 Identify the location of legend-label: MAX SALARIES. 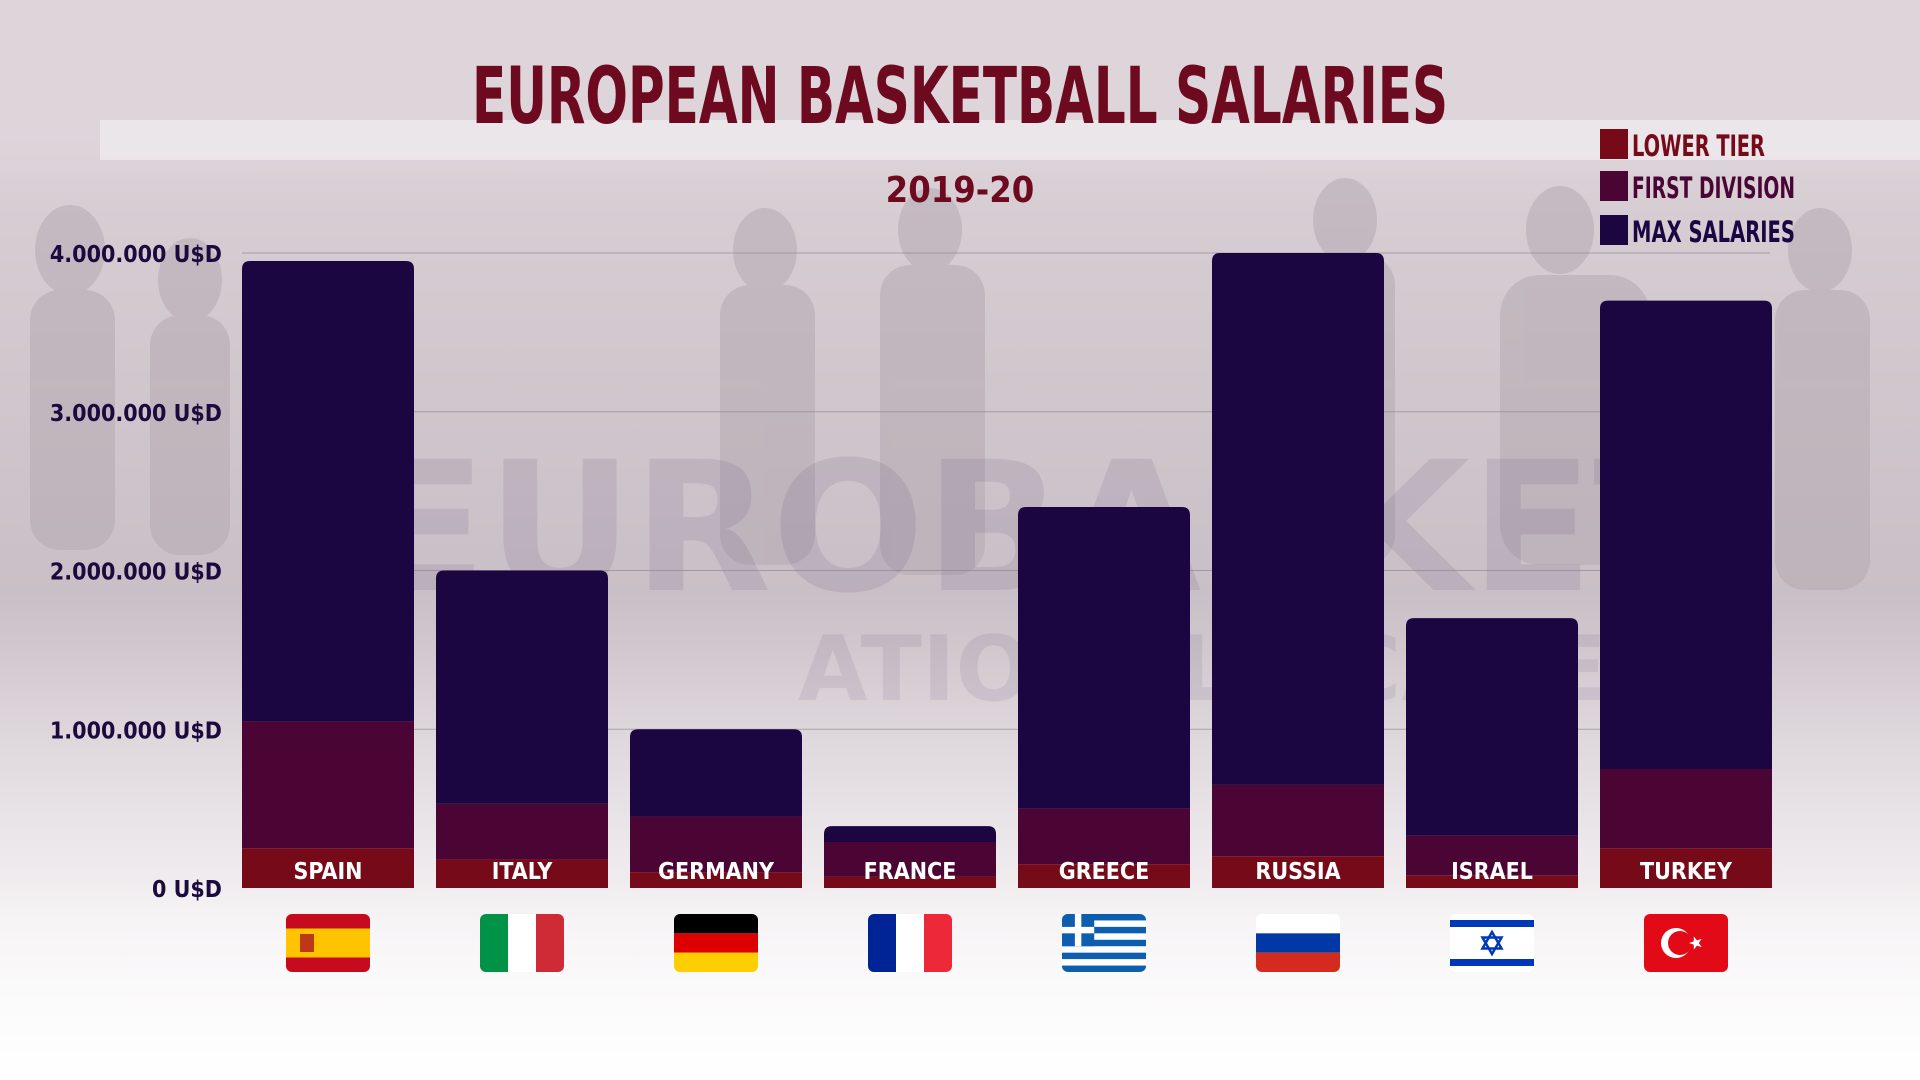
(1713, 232).